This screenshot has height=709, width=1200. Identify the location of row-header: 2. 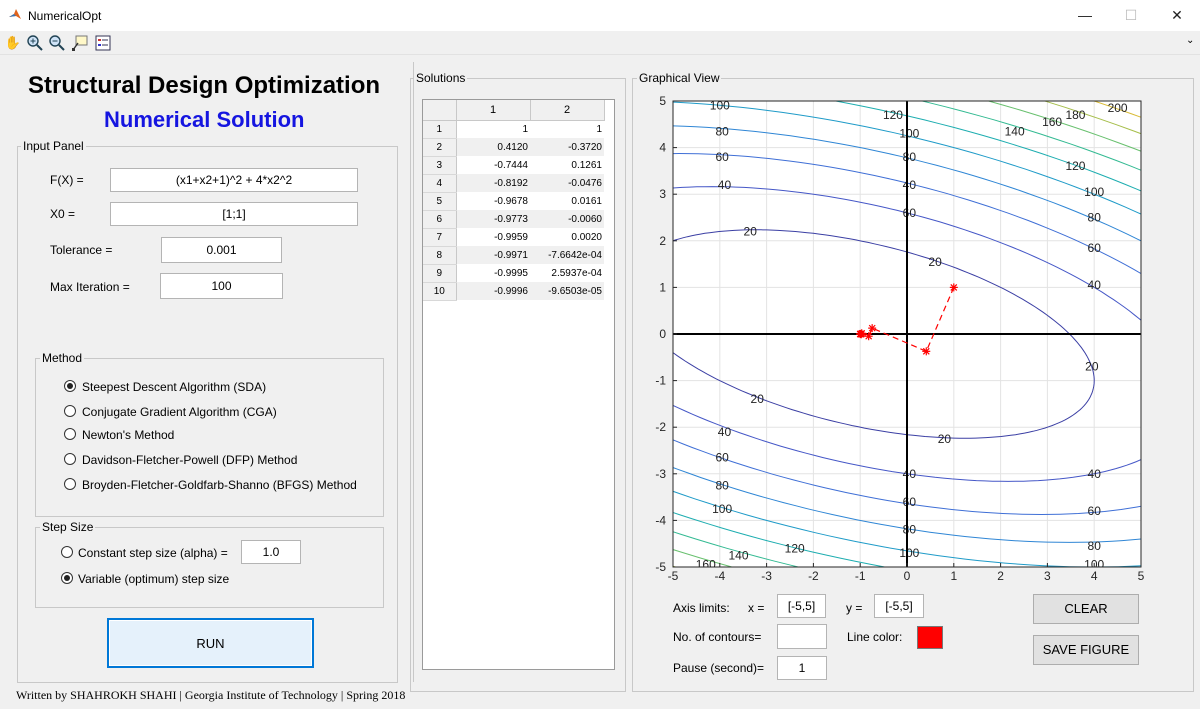
(440, 147).